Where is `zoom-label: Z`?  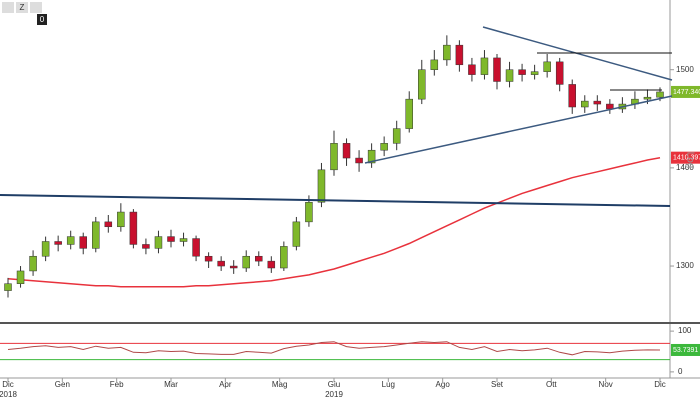 zoom-label: Z is located at coordinates (22, 7).